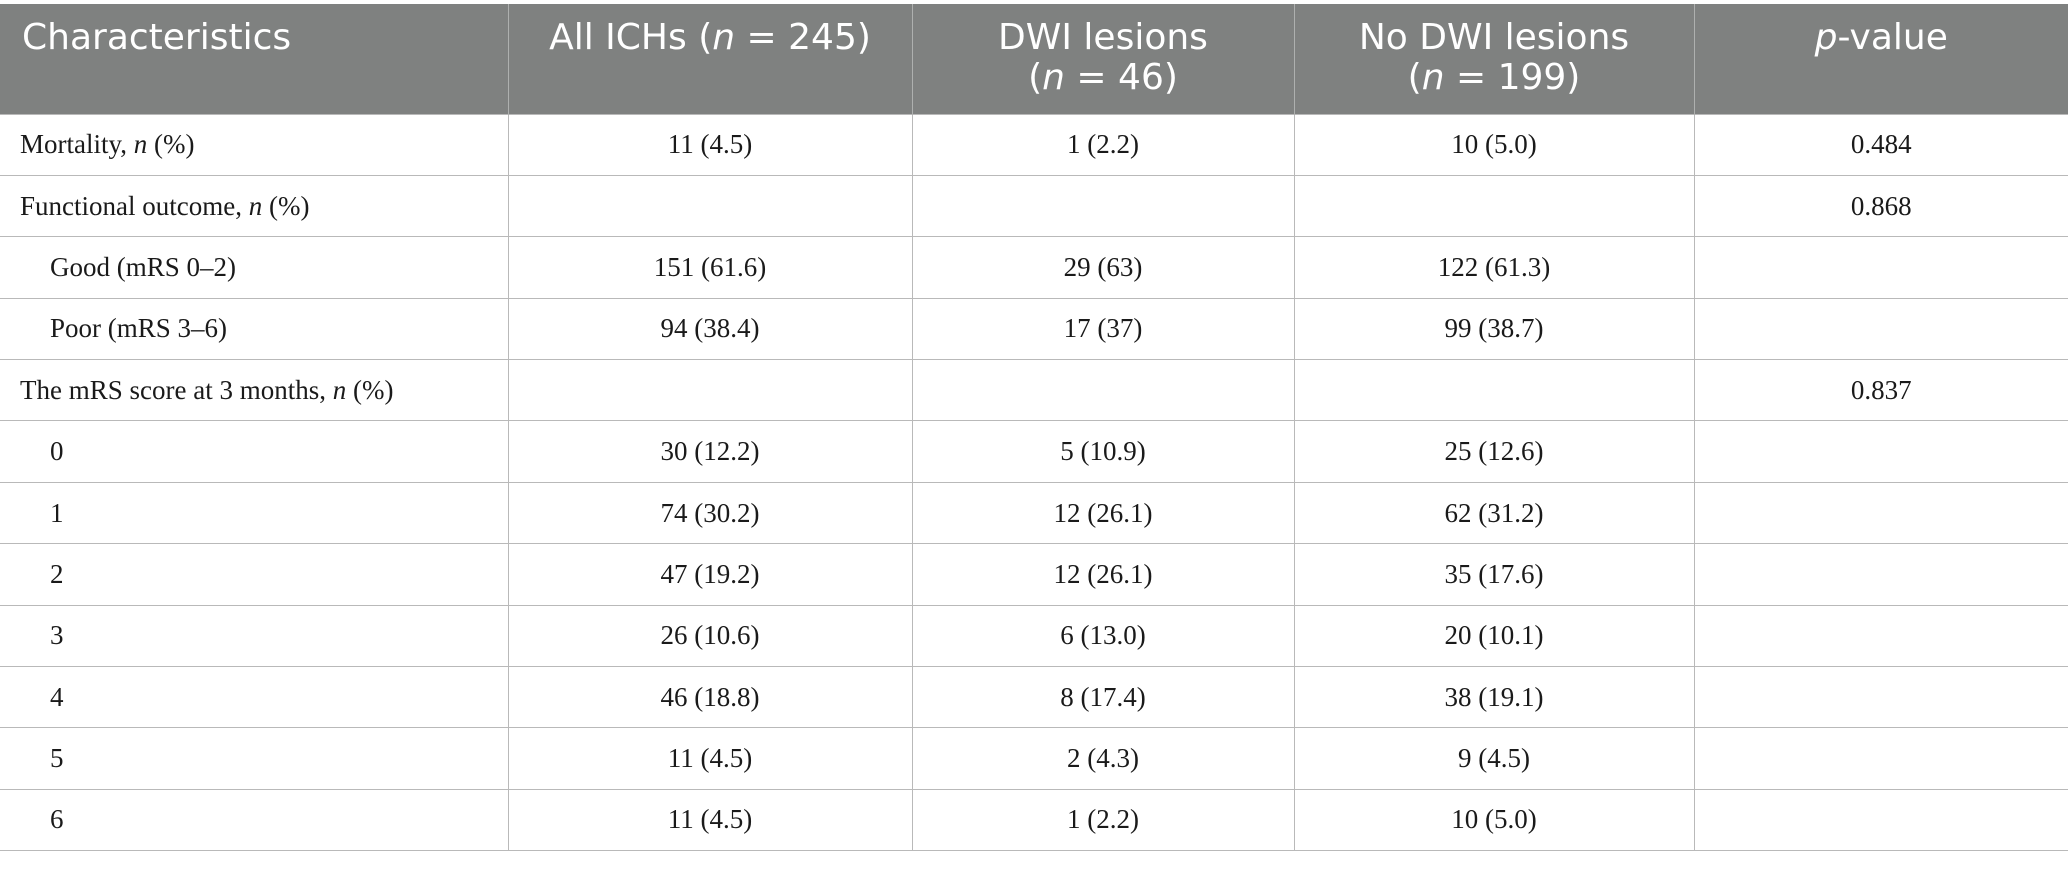 The height and width of the screenshot is (869, 2068). I want to click on cell-characteristic: Poor (mRS 3–6), so click(254, 329).